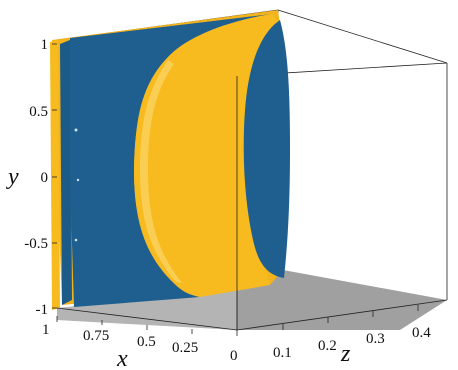 The height and width of the screenshot is (370, 458). I want to click on x-tick-label: 0.25, so click(185, 348).